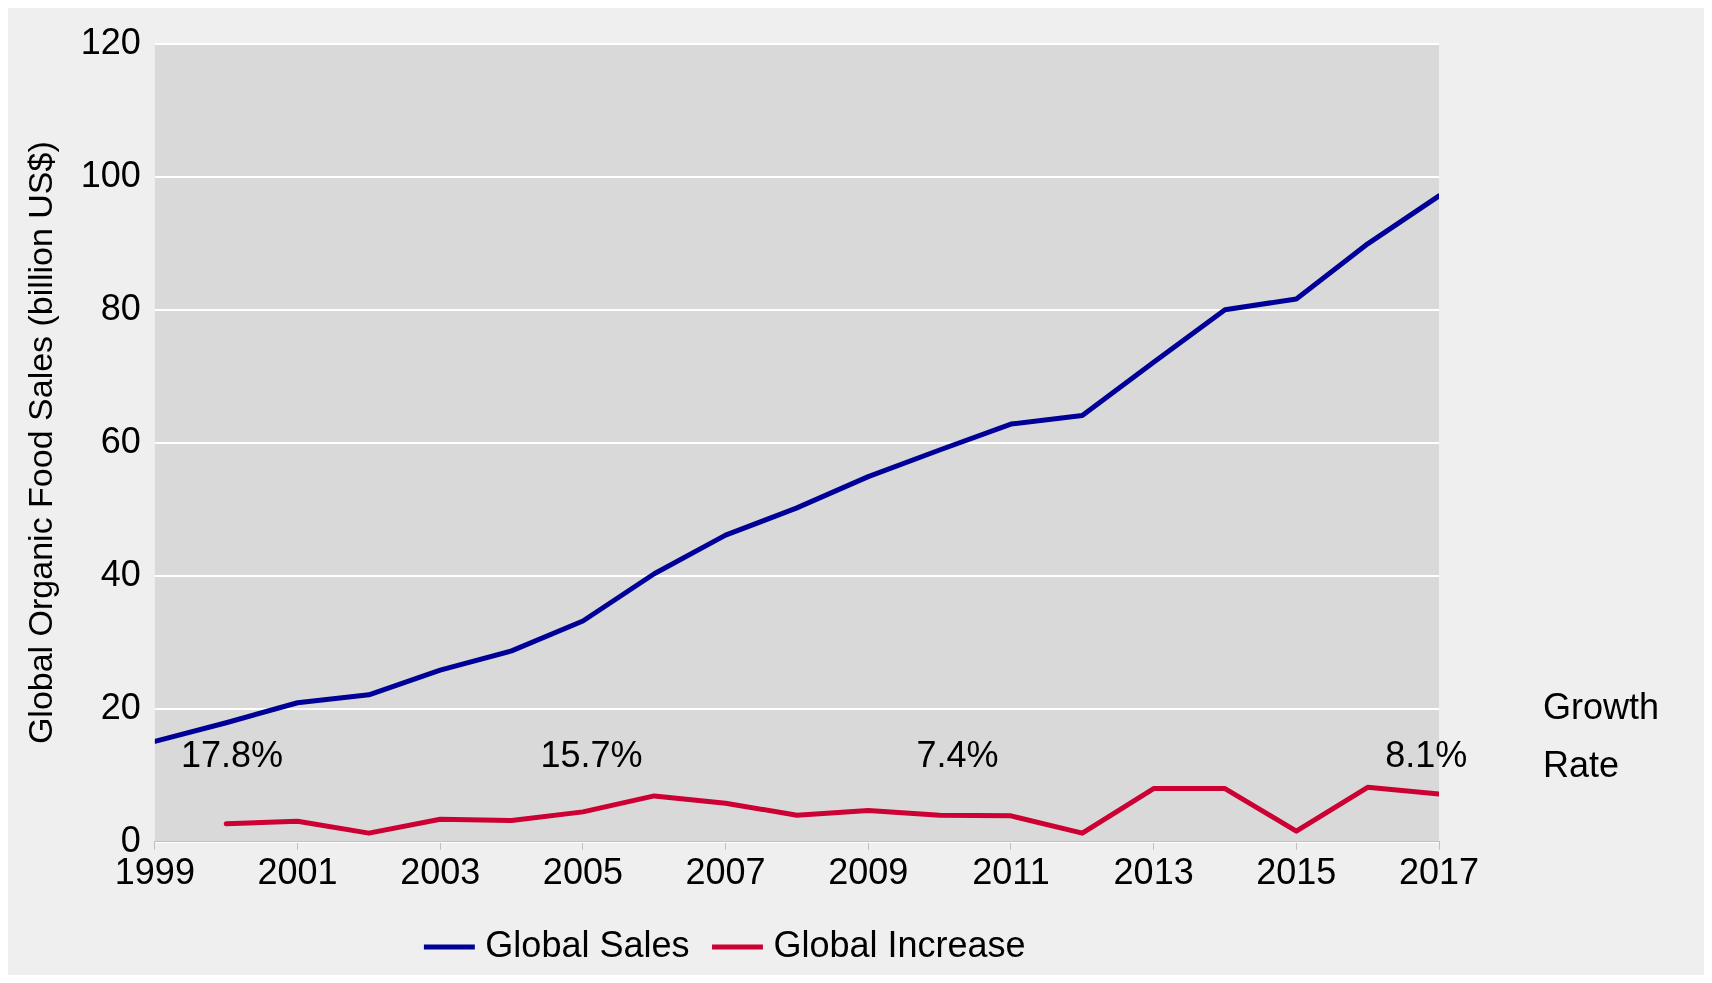 This screenshot has width=1712, height=983. Describe the element at coordinates (1153, 872) in the screenshot. I see `x-tick-label: 2013` at that location.